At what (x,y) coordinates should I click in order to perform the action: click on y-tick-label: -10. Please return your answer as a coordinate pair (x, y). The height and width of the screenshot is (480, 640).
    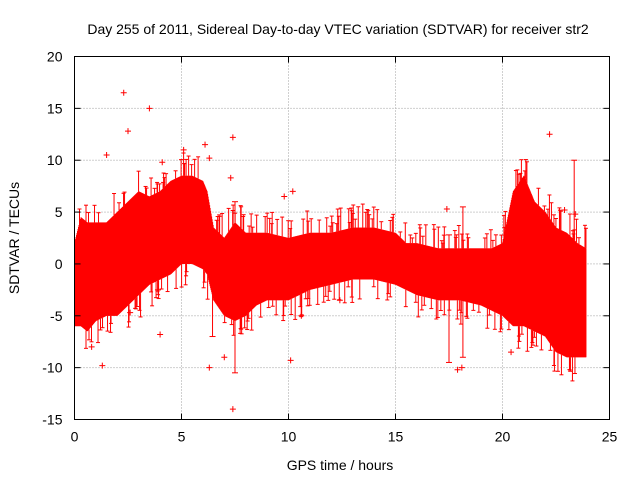
    Looking at the image, I should click on (52, 368).